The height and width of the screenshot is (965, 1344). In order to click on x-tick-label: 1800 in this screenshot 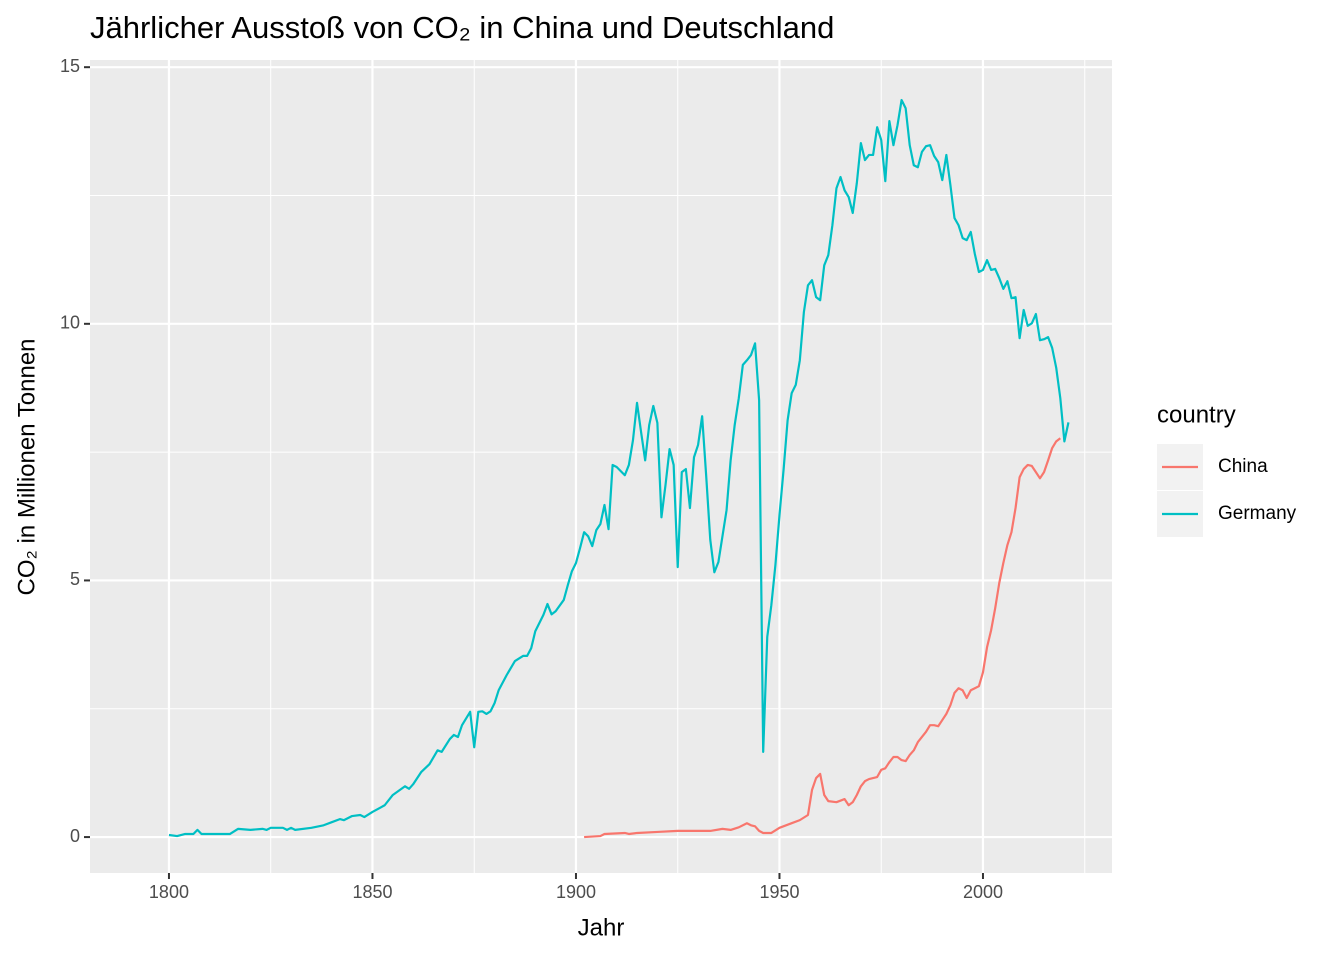, I will do `click(169, 892)`.